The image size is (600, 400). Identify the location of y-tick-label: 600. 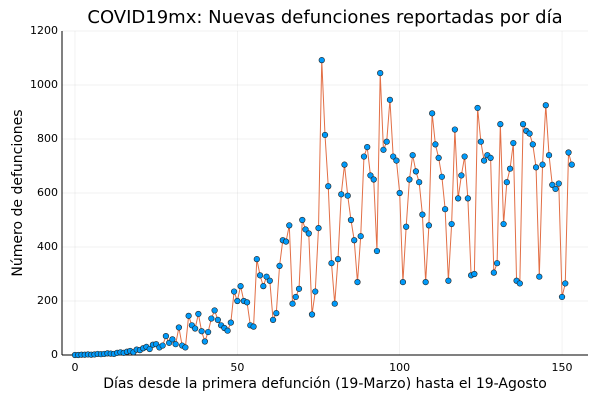
(47, 192).